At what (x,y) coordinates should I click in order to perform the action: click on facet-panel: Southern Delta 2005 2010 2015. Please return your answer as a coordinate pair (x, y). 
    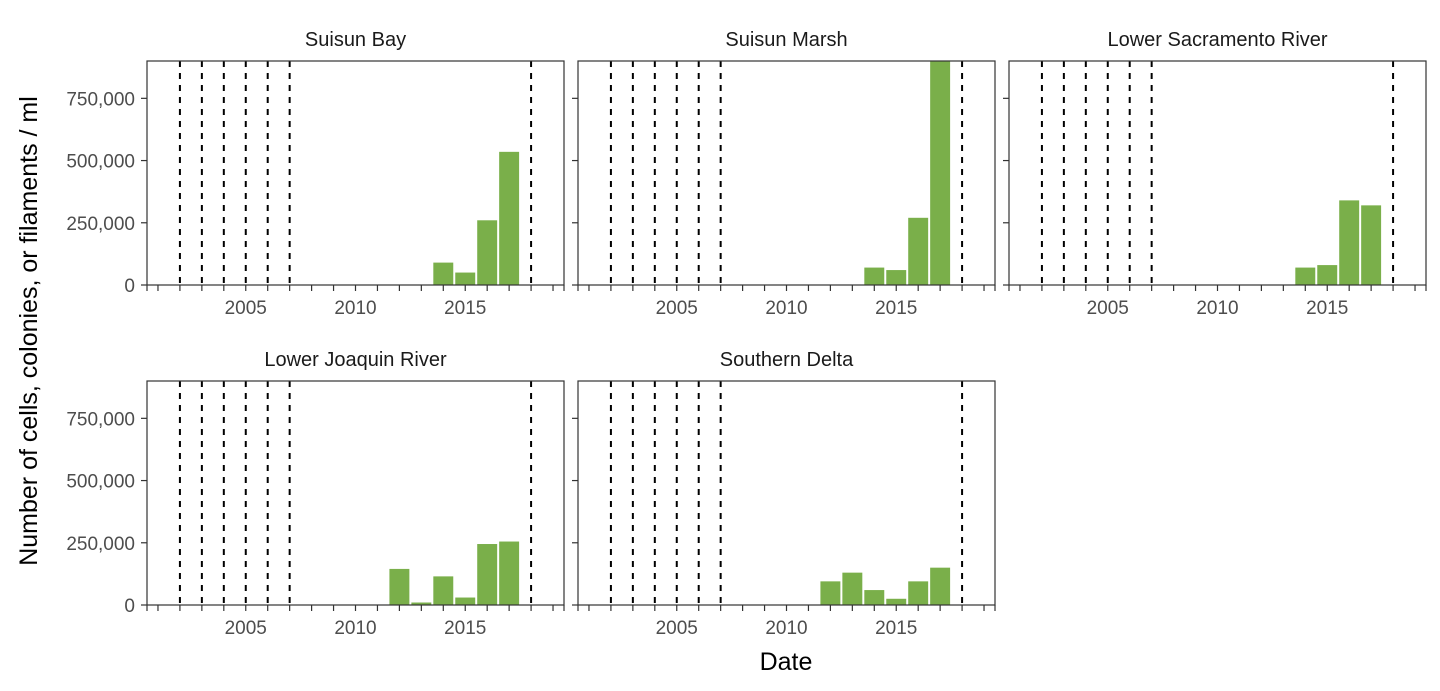
    Looking at the image, I should click on (784, 494).